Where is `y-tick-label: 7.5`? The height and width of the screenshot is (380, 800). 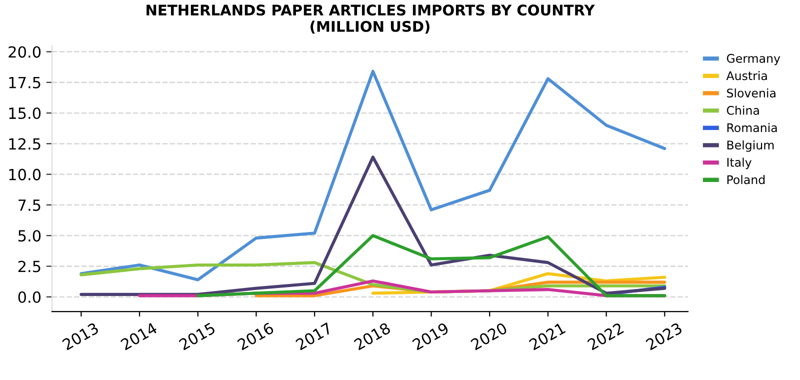
y-tick-label: 7.5 is located at coordinates (29, 205).